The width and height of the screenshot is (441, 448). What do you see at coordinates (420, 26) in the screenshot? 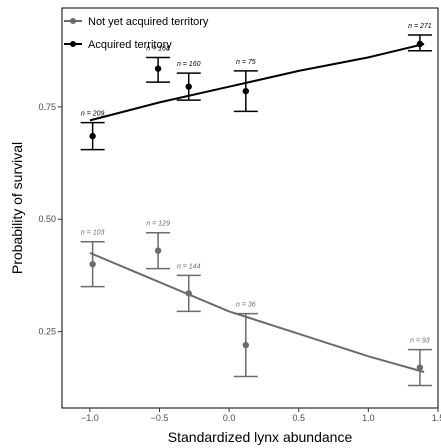
I see `series-1-point-4-n-label: n = 271` at bounding box center [420, 26].